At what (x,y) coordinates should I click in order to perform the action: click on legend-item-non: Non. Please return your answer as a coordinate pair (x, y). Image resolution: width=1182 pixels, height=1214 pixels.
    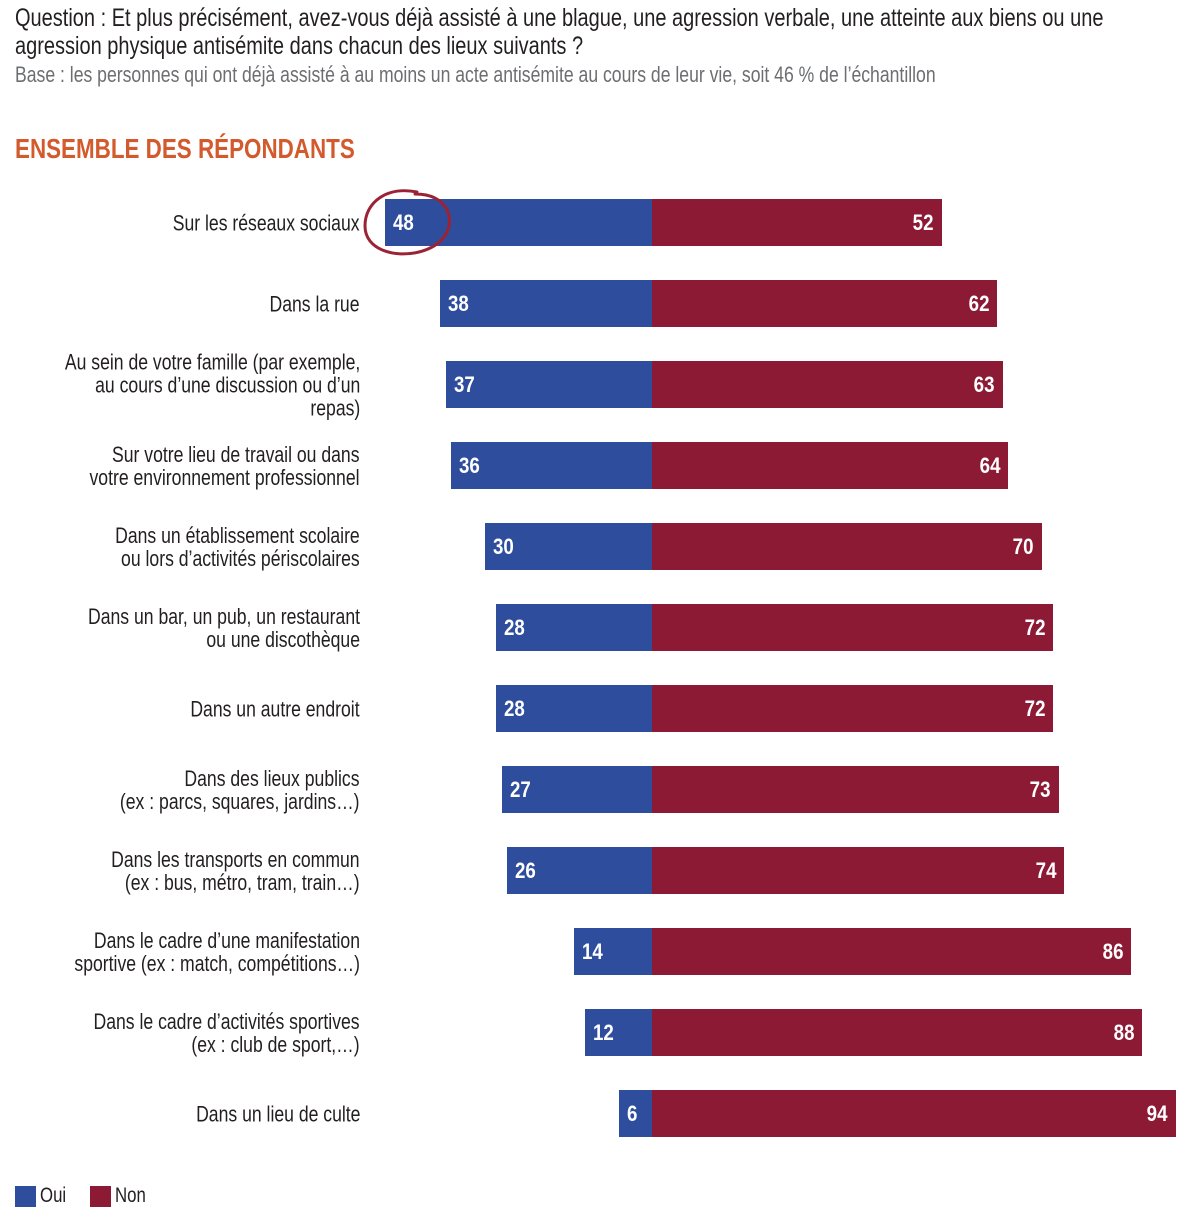
    Looking at the image, I should click on (122, 1196).